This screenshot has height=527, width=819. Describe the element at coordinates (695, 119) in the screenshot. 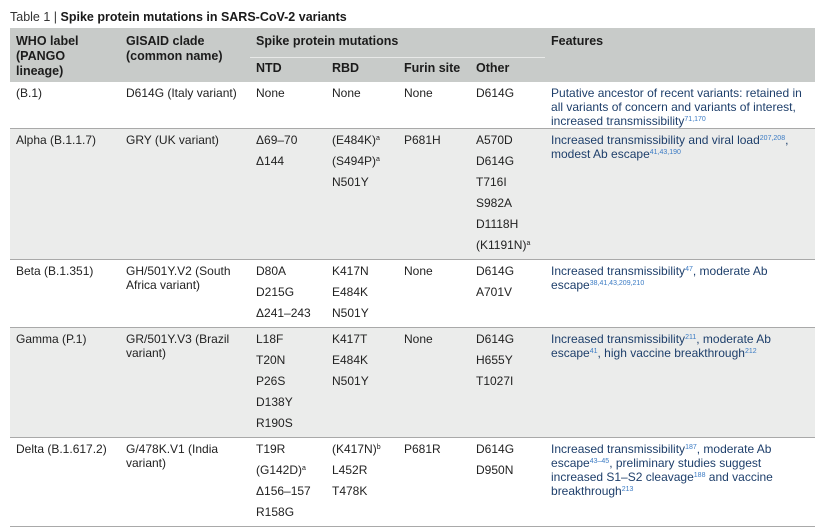

I see `reference-link: 71,170` at that location.